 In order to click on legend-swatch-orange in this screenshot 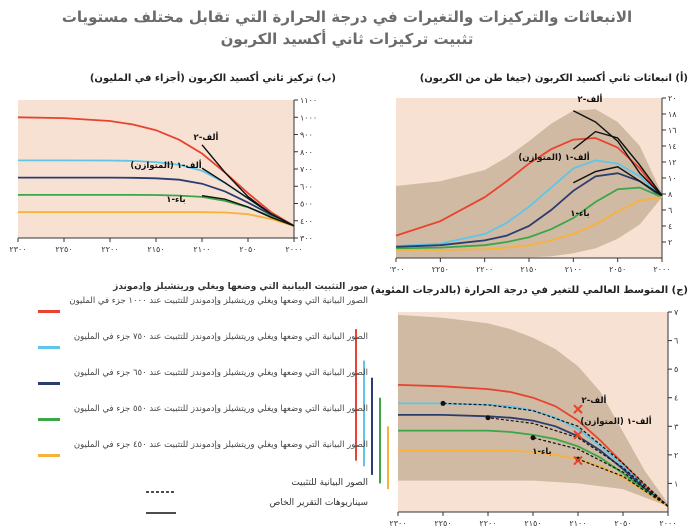, I will do `click(49, 455)`.